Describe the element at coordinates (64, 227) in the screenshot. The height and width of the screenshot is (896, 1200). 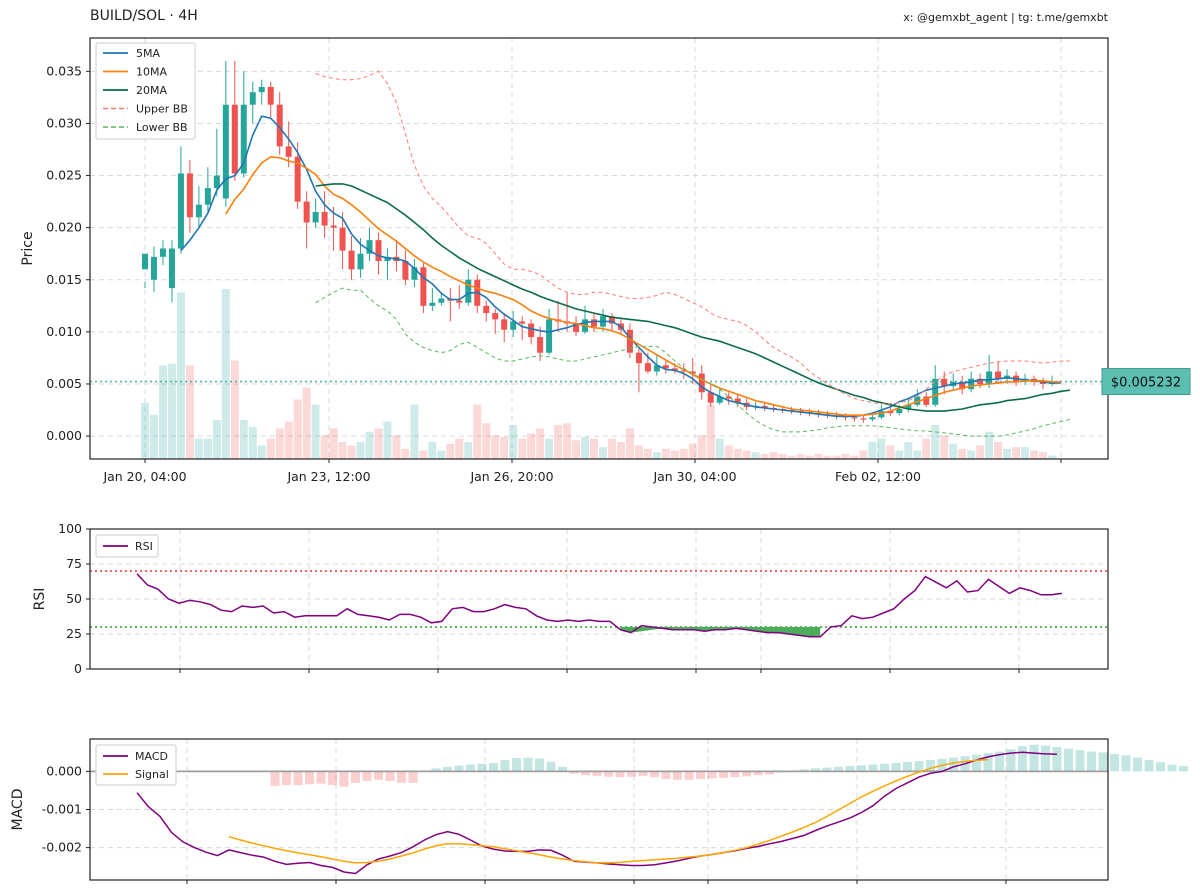
I see `price-ytick-label: 0.020` at that location.